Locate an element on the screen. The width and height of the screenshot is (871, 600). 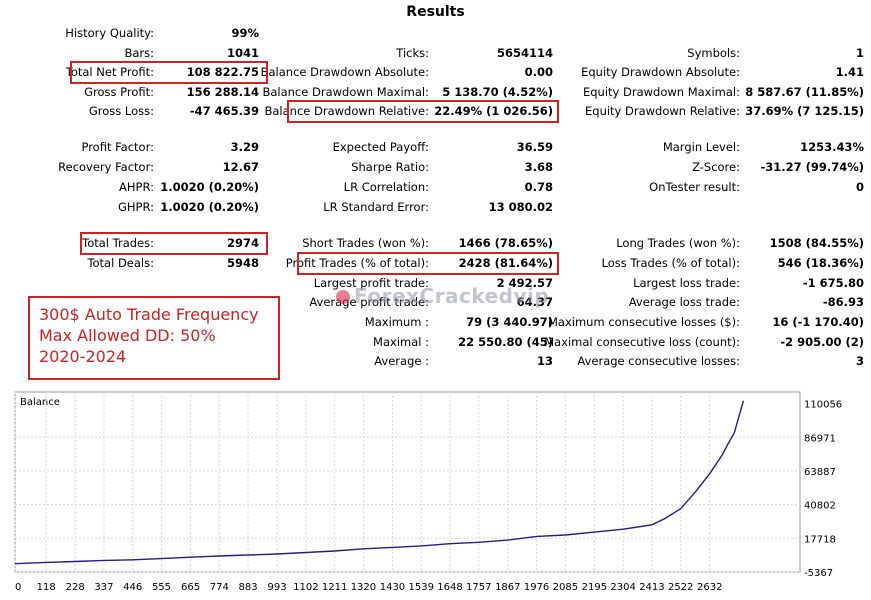
y-tick-label: -5367 is located at coordinates (818, 573).